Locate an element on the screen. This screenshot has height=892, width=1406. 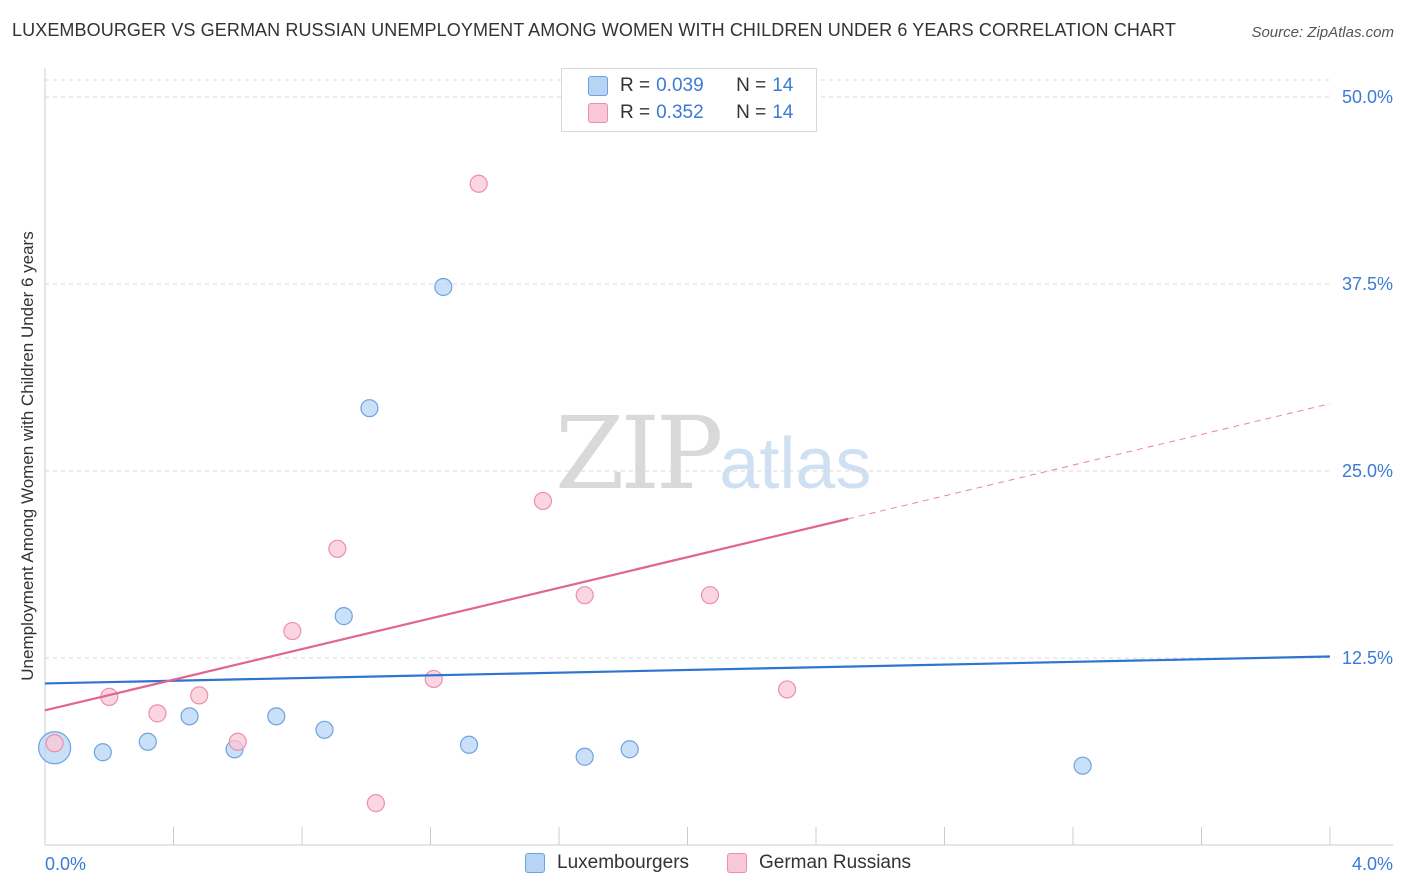
y-tick-label: 12.5% is located at coordinates (1367, 658).